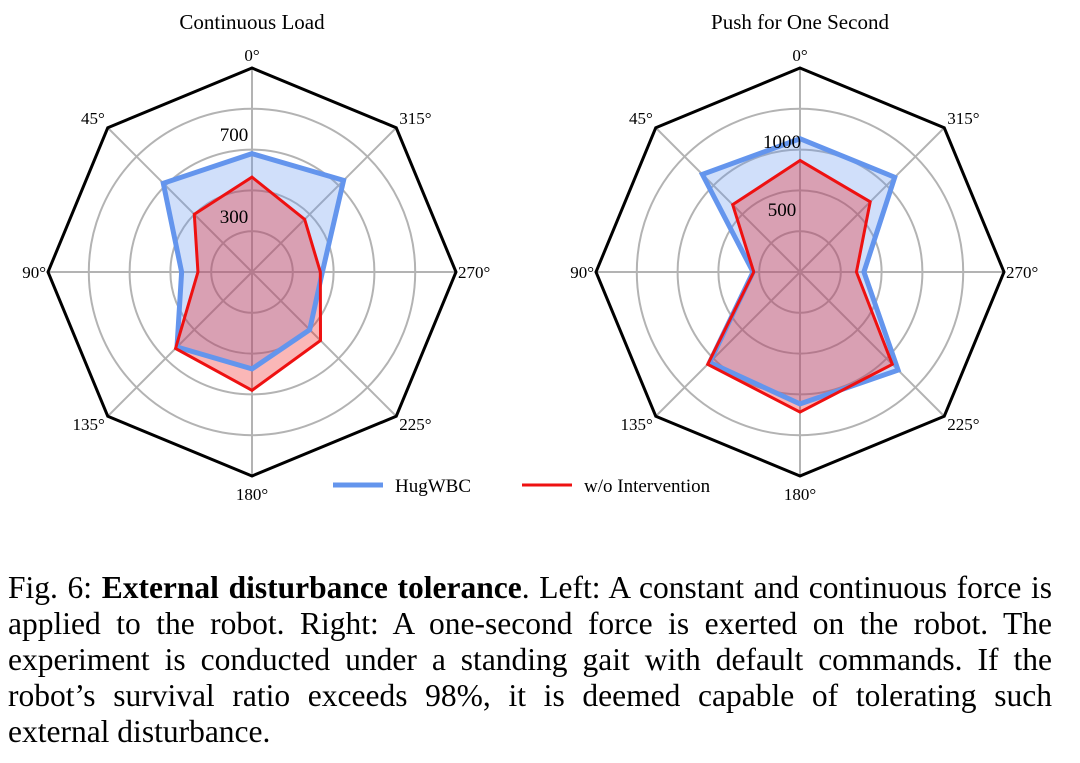 The width and height of the screenshot is (1080, 763). I want to click on chart-title: Continuous Load, so click(252, 22).